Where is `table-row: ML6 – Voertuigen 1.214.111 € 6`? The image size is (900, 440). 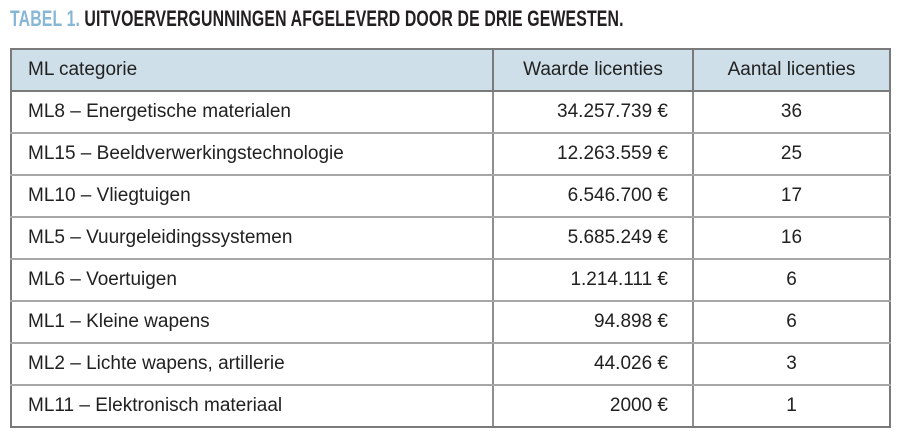
table-row: ML6 – Voertuigen 1.214.111 € 6 is located at coordinates (450, 280).